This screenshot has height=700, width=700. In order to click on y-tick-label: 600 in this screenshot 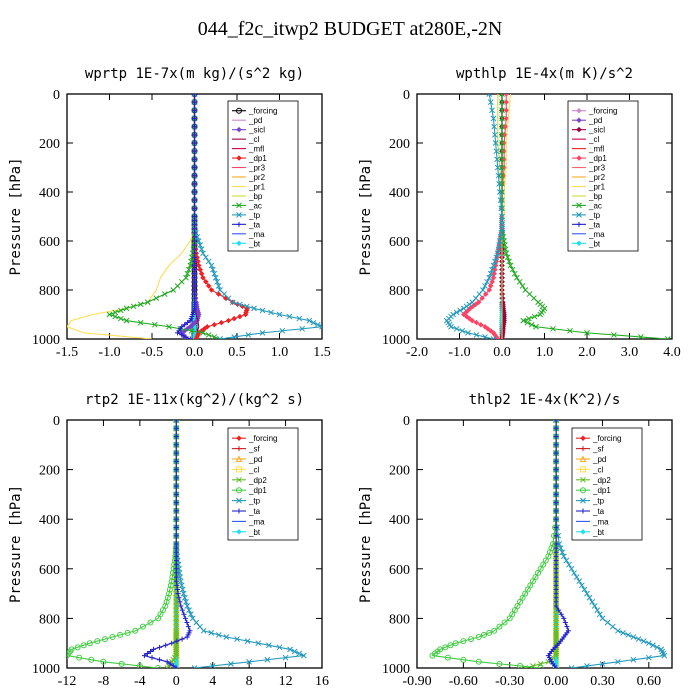, I will do `click(49, 570)`.